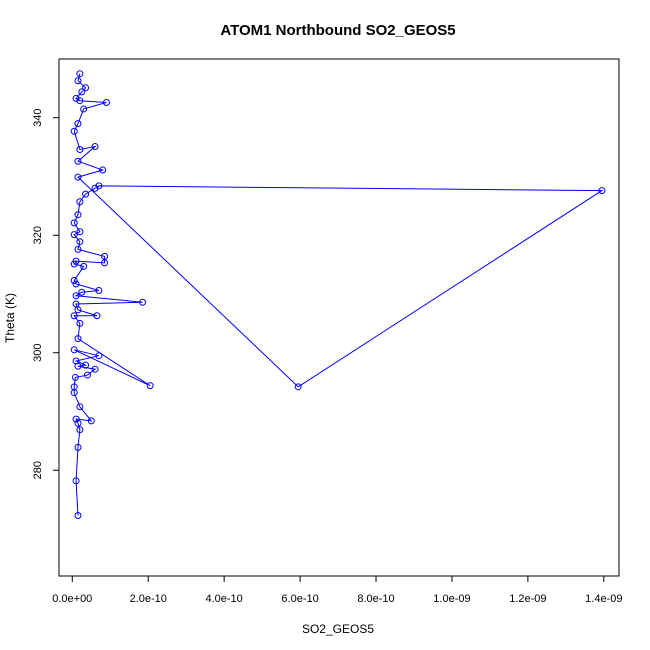  What do you see at coordinates (10, 318) in the screenshot?
I see `y-axis-label: Theta (K)` at bounding box center [10, 318].